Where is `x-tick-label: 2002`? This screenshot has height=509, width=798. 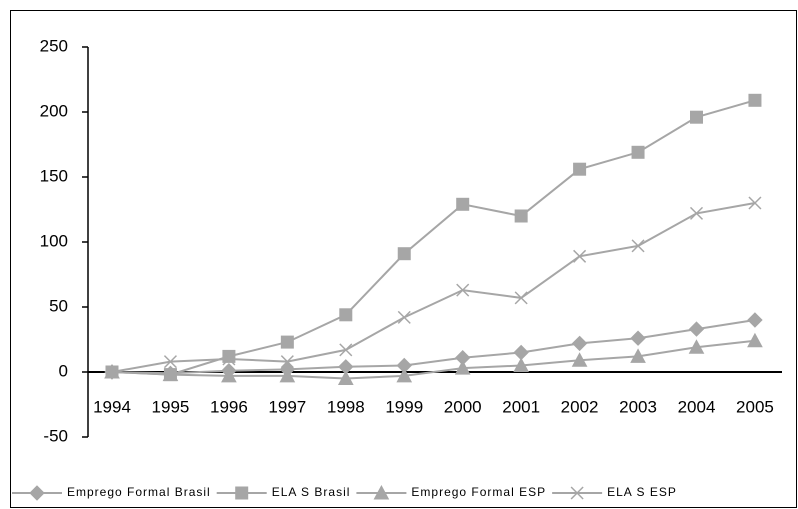
x-tick-label: 2002 is located at coordinates (580, 406).